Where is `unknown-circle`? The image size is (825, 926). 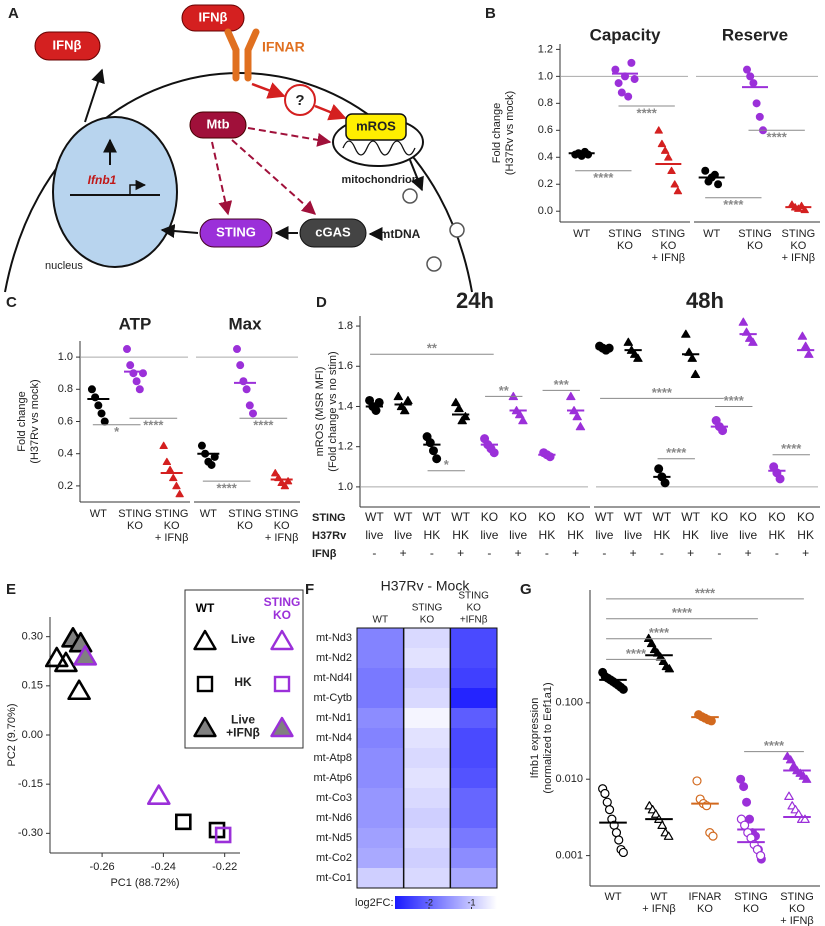 unknown-circle is located at coordinates (300, 100).